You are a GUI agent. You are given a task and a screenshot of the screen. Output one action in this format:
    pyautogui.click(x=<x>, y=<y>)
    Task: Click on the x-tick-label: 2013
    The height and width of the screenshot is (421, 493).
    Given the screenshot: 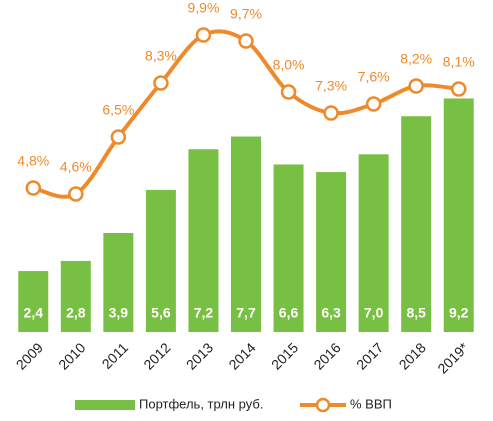 What is the action you would take?
    pyautogui.click(x=199, y=355)
    